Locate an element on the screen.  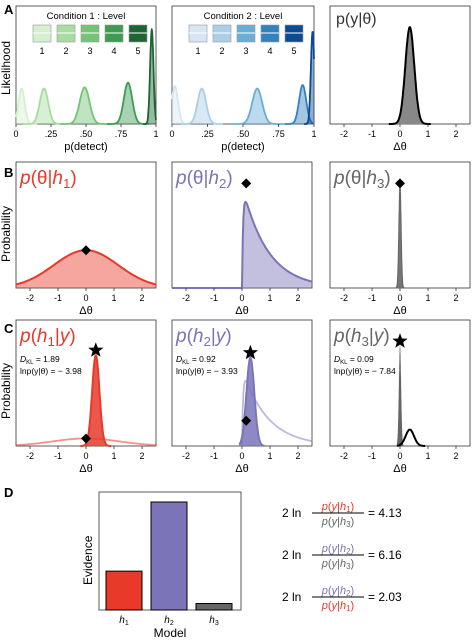
cond2-legend-label-3: 3 is located at coordinates (245, 51).